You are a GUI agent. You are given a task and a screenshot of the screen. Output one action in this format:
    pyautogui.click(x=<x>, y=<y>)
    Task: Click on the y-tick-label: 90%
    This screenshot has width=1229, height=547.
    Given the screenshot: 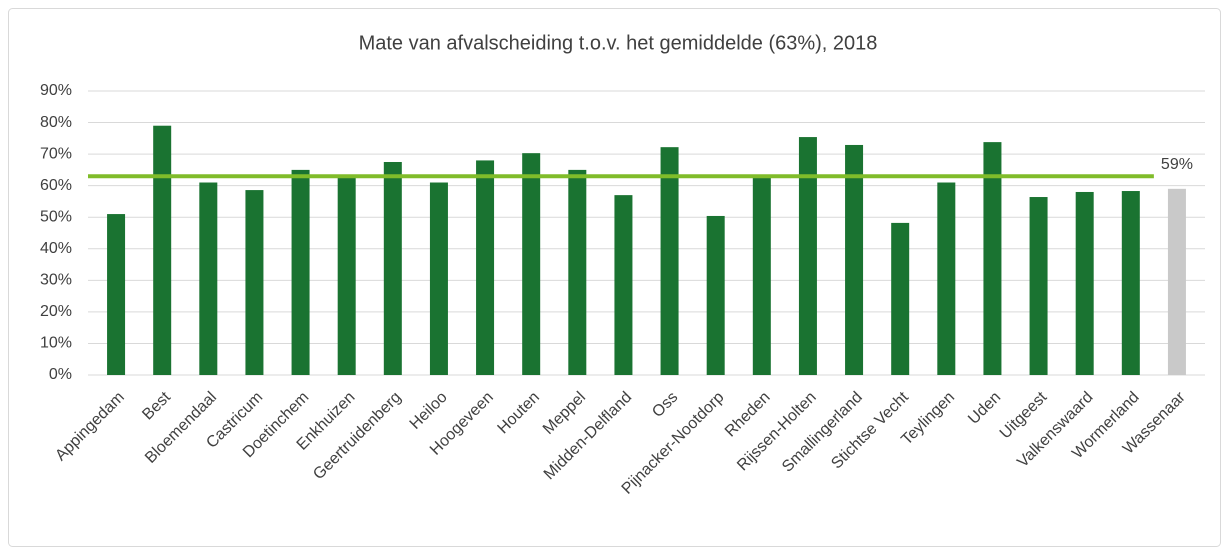 What is the action you would take?
    pyautogui.click(x=56, y=90)
    